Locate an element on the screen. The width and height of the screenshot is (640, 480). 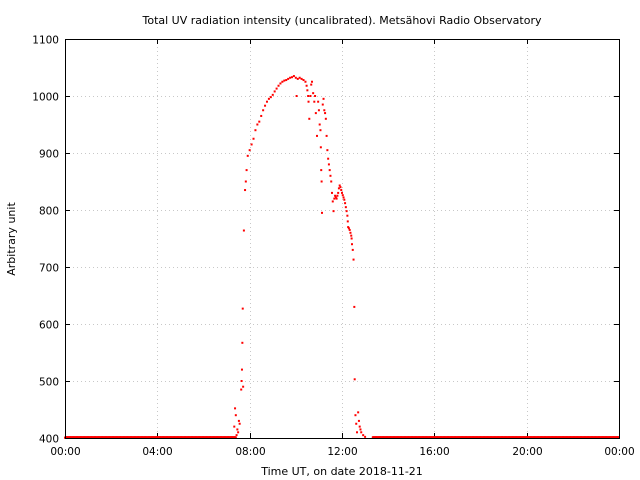
y-tick-label: 1100 is located at coordinates (45, 41).